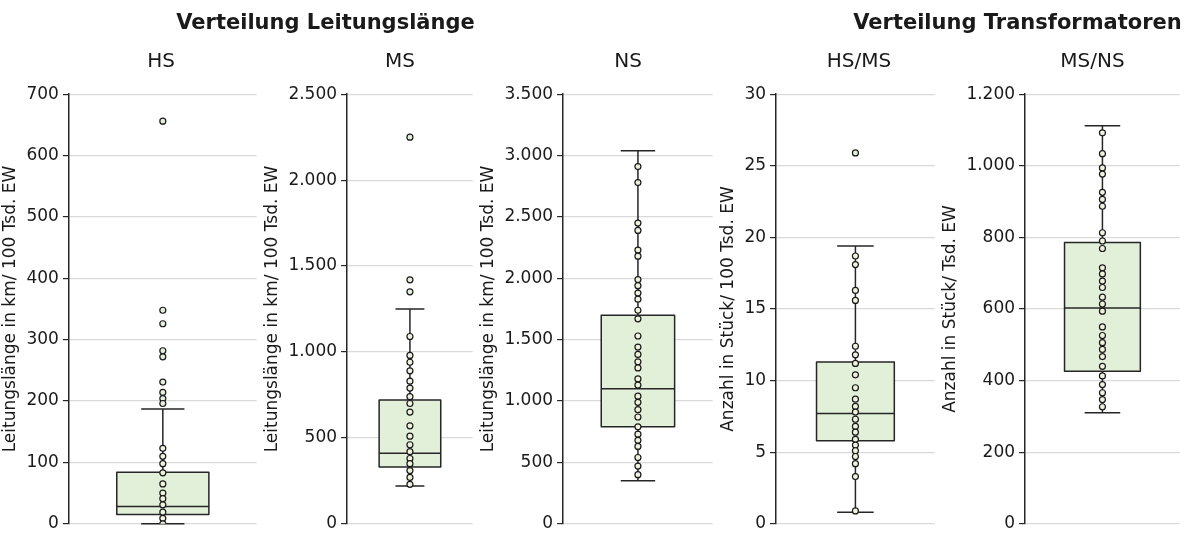 This screenshot has height=538, width=1192. Describe the element at coordinates (755, 307) in the screenshot. I see `y-tick-label: 15` at that location.